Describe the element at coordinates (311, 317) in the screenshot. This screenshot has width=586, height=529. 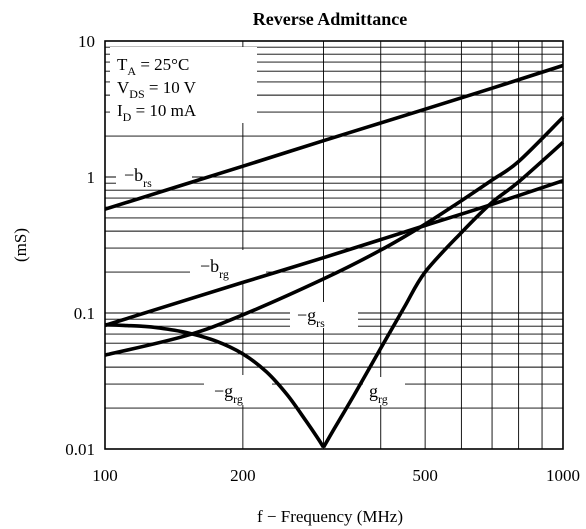
I see `series-label: −grs` at that location.